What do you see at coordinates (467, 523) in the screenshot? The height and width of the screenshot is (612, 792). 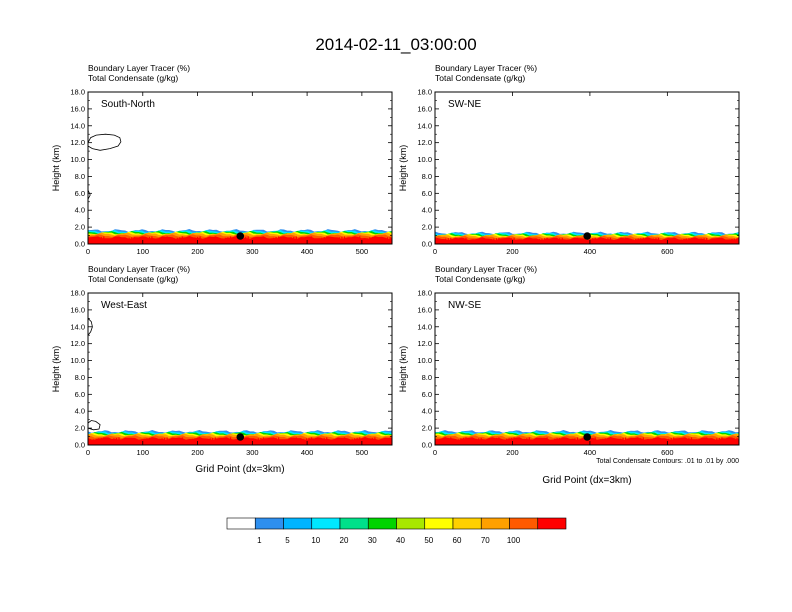 I see `colorbar-swatch` at bounding box center [467, 523].